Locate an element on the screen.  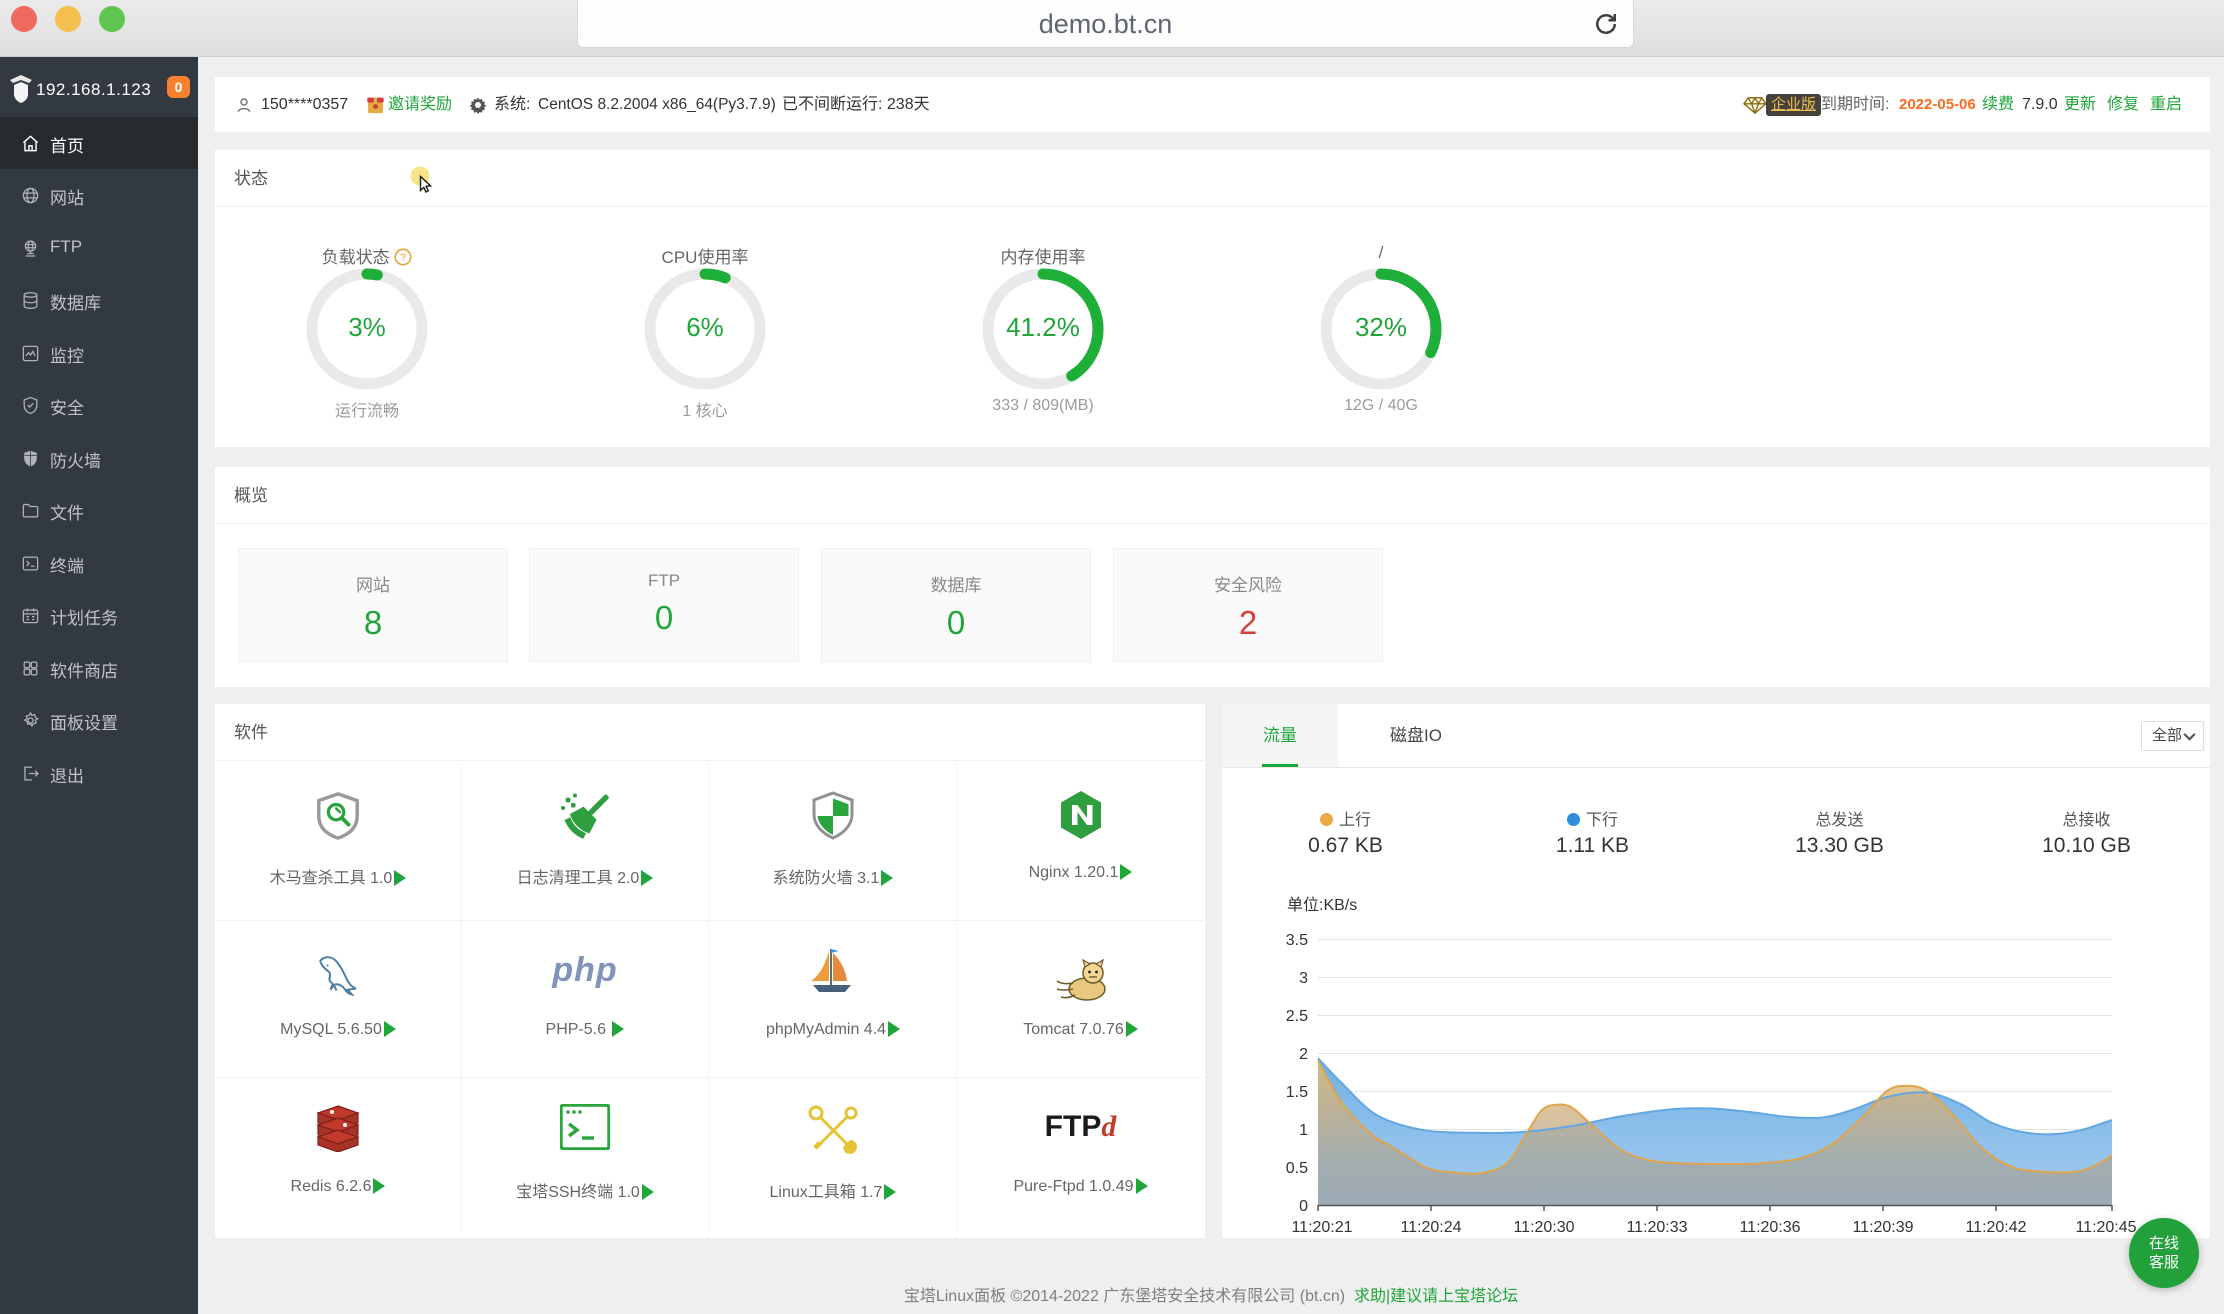
svg-text: 11:20:39 is located at coordinates (1882, 1227).